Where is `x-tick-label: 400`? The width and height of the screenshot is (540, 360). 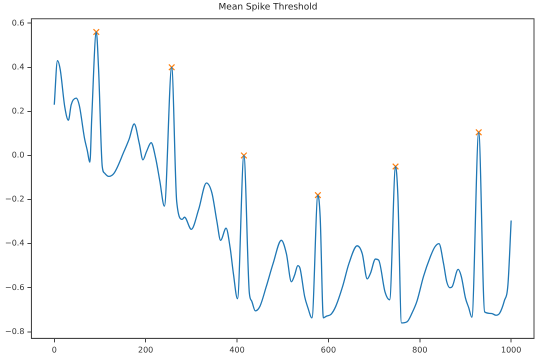 x-tick-label: 400 is located at coordinates (237, 349).